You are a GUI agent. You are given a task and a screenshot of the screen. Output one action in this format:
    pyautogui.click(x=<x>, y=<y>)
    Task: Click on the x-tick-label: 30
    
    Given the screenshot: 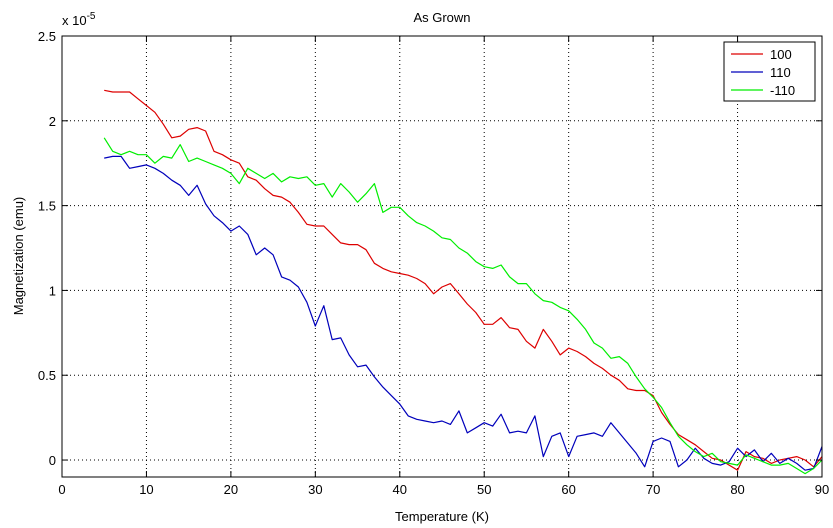 What is the action you would take?
    pyautogui.click(x=315, y=489)
    